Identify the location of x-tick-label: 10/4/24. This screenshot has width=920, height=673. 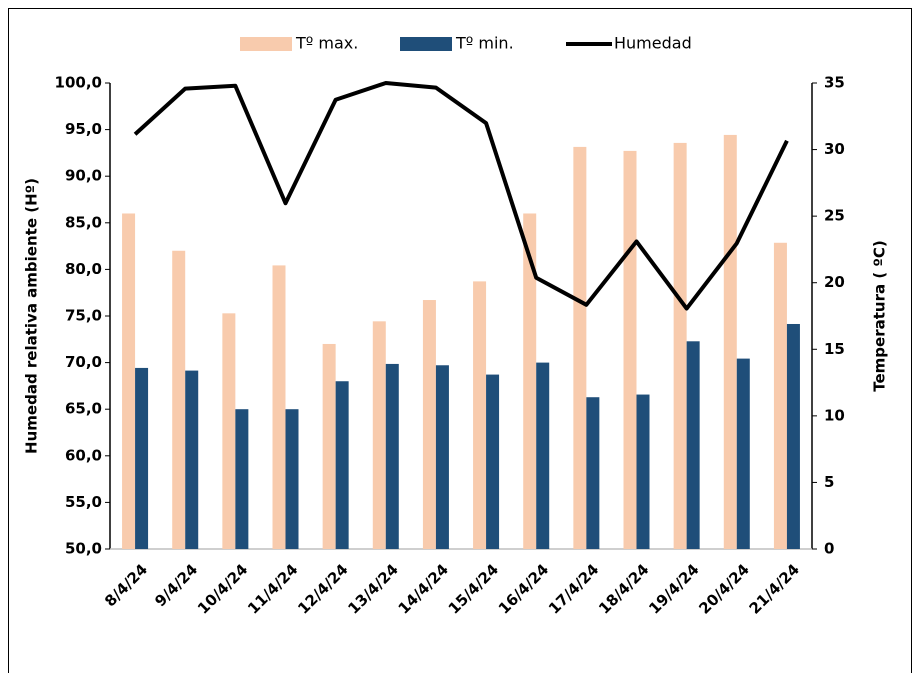
(222, 588).